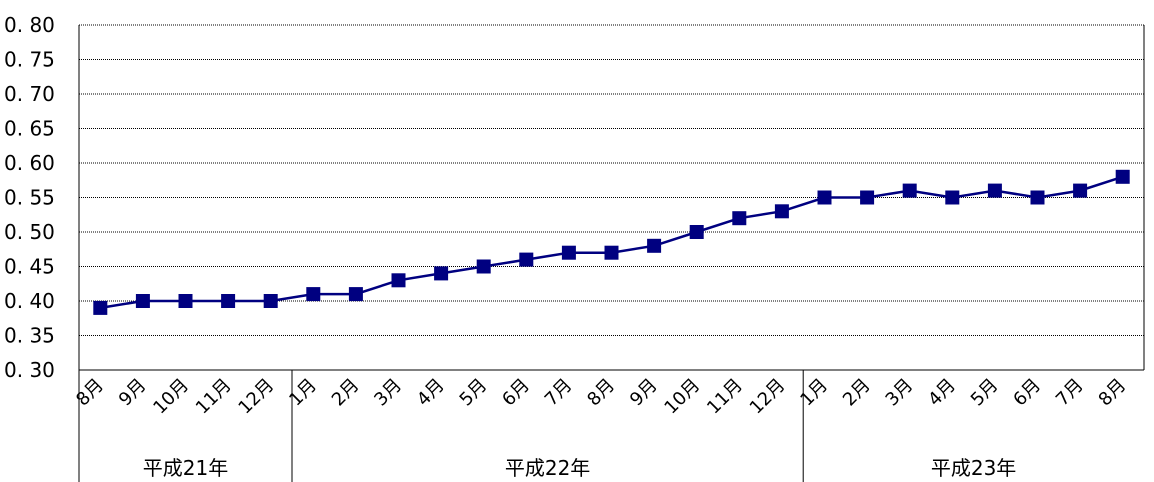 The width and height of the screenshot is (1154, 482). I want to click on group-label: 平成22年, so click(547, 468).